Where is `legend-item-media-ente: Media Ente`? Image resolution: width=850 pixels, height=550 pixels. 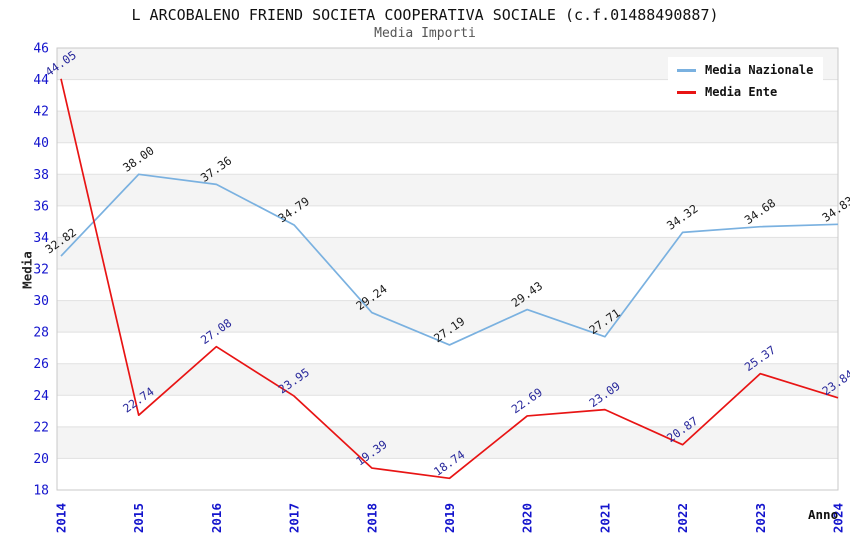 legend-item-media-ente: Media Ente is located at coordinates (745, 92).